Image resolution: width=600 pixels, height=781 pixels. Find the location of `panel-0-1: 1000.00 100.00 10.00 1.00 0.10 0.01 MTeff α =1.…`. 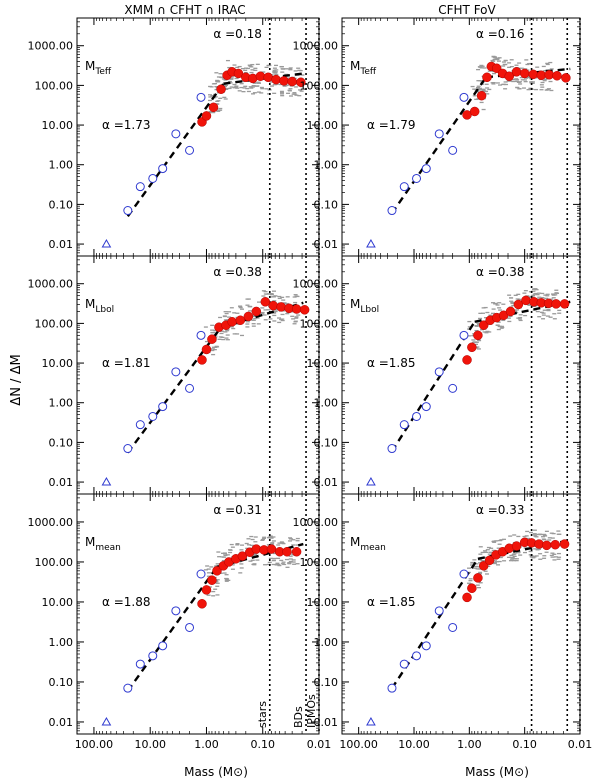

panel-0-1: 1000.00 100.00 10.00 1.00 0.10 0.01 MTeff α =1.… is located at coordinates (437, 137).